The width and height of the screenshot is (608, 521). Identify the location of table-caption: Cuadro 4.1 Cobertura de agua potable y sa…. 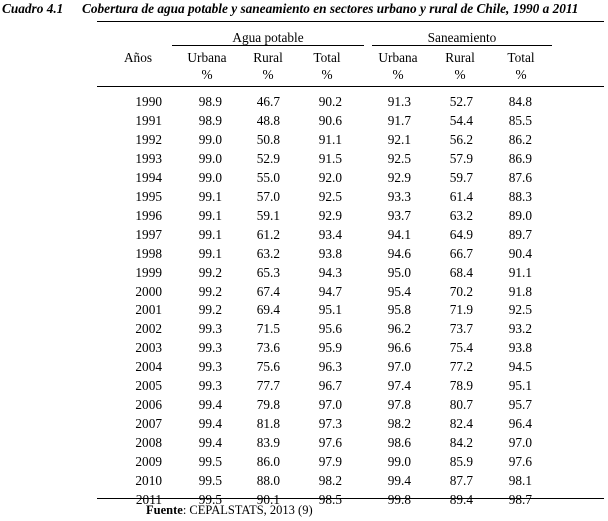
(290, 9).